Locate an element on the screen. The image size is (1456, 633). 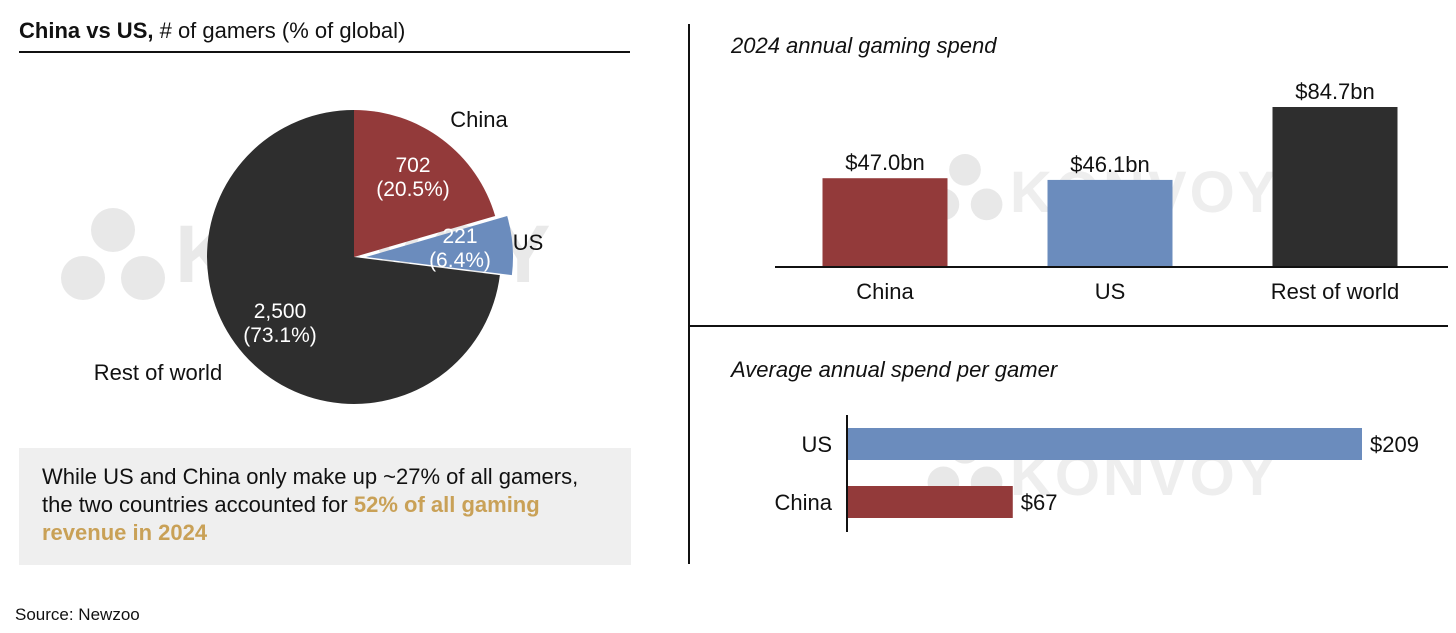
bar-chart-title: 2024 annual gaming spend is located at coordinates (864, 45).